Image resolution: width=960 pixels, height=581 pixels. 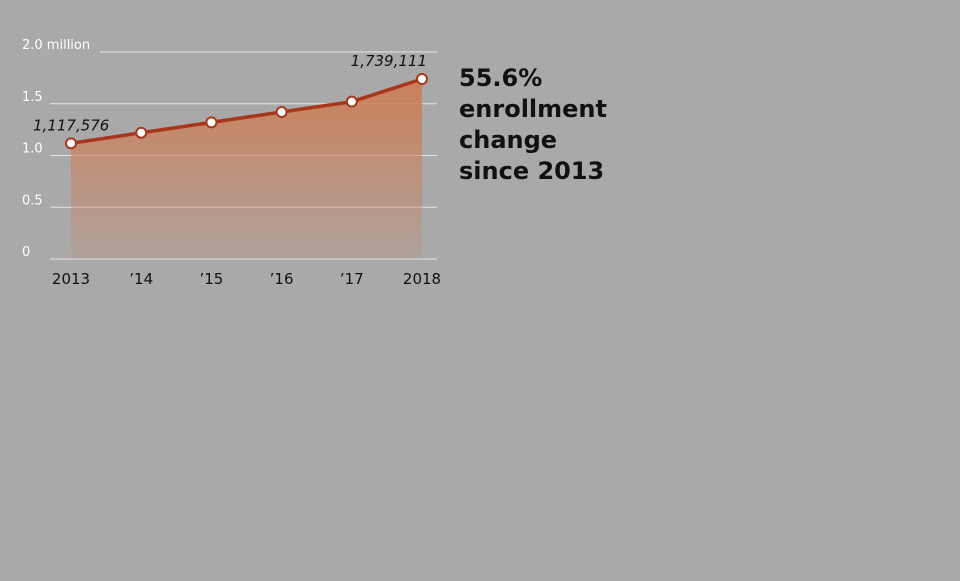 I want to click on y-tick-label: 0, so click(x=26, y=252).